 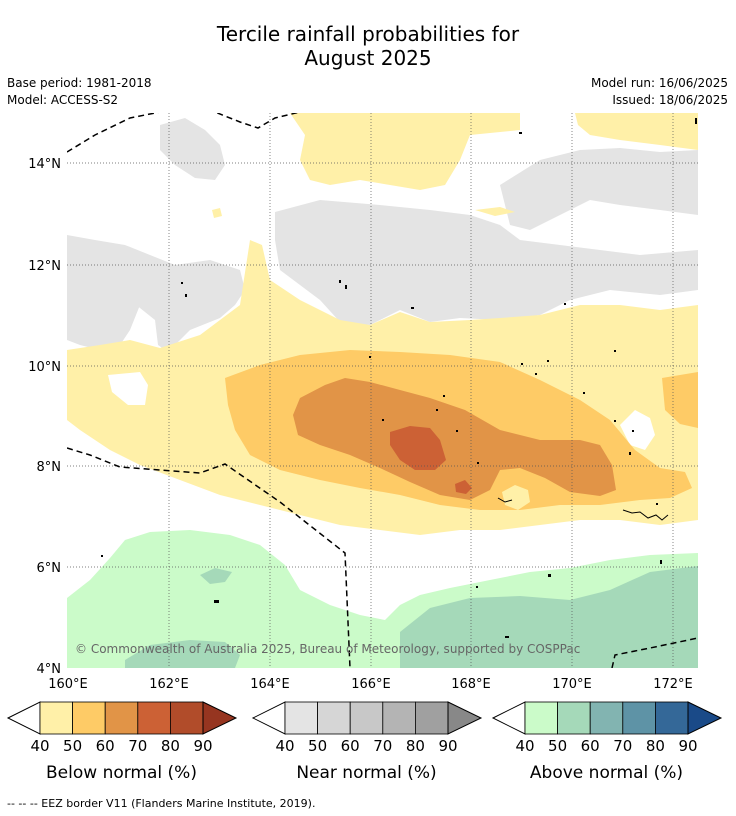 I want to click on title-line-1: Tercile rainfall probabilities for, so click(x=368, y=34).